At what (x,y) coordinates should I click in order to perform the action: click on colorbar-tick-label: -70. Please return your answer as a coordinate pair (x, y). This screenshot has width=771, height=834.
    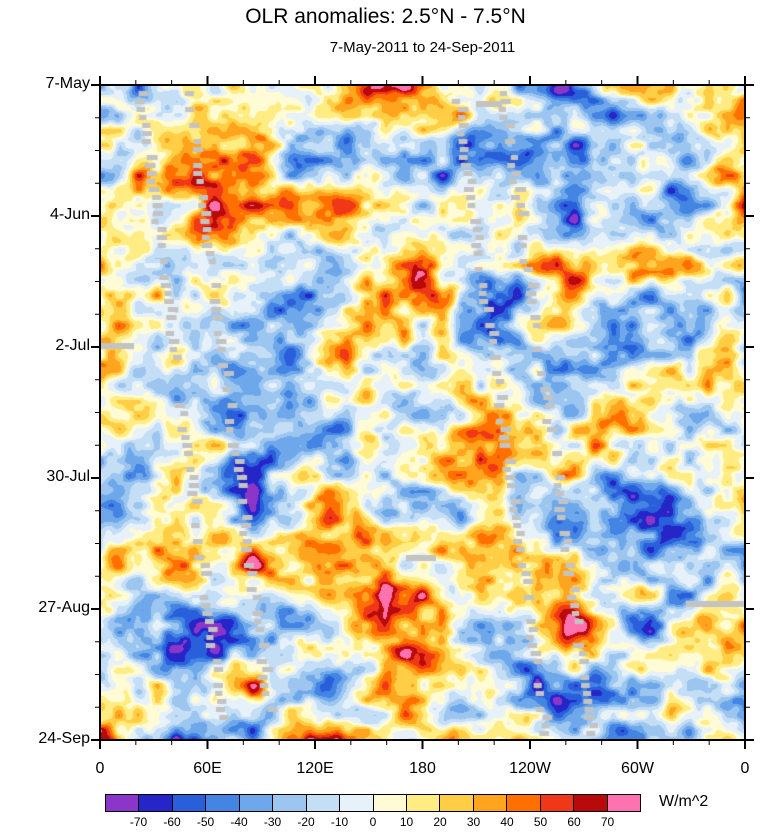
    Looking at the image, I should click on (138, 822).